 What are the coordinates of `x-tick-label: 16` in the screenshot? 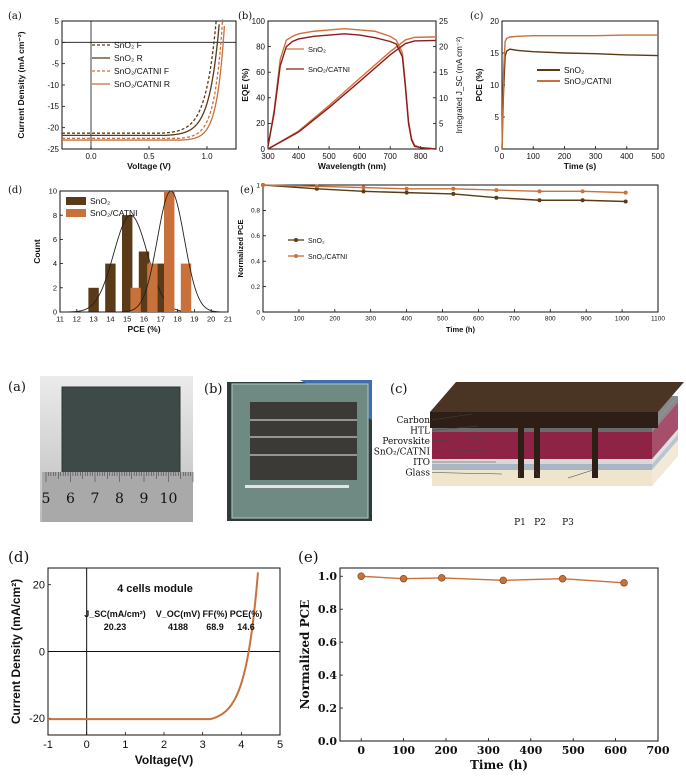 It's located at (144, 319).